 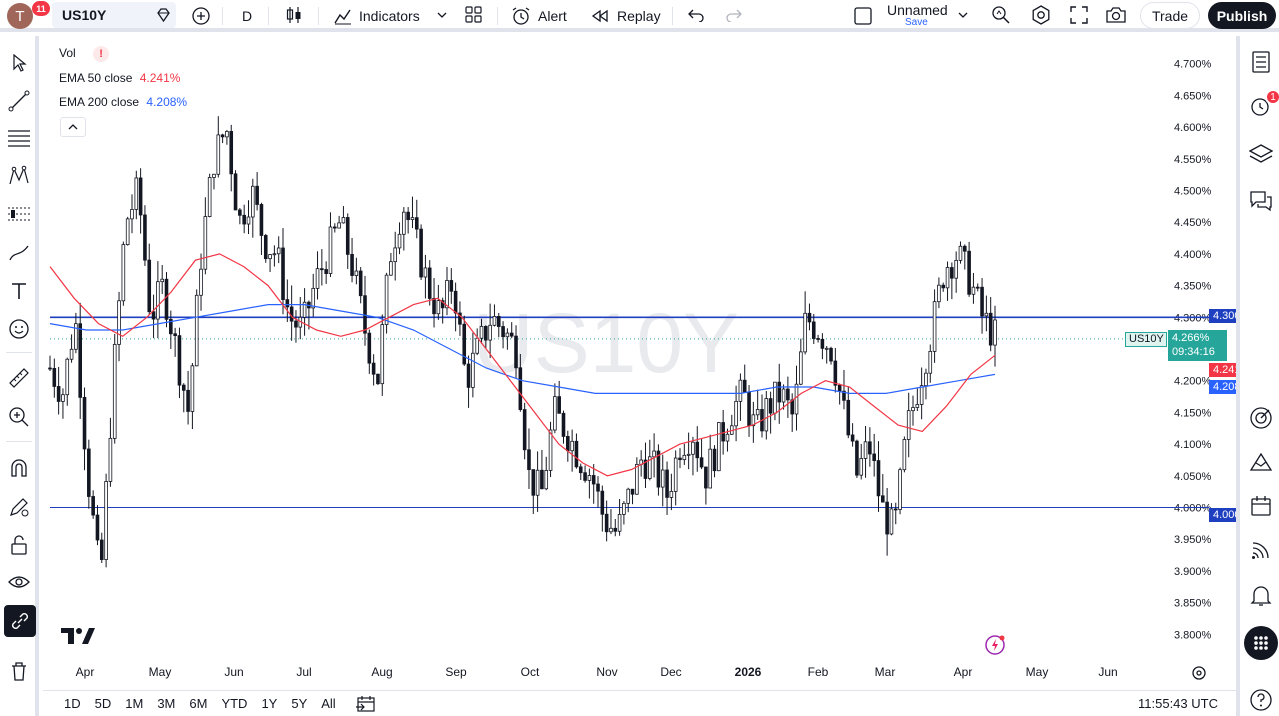 What do you see at coordinates (1170, 15) in the screenshot?
I see `trade-button: Trade` at bounding box center [1170, 15].